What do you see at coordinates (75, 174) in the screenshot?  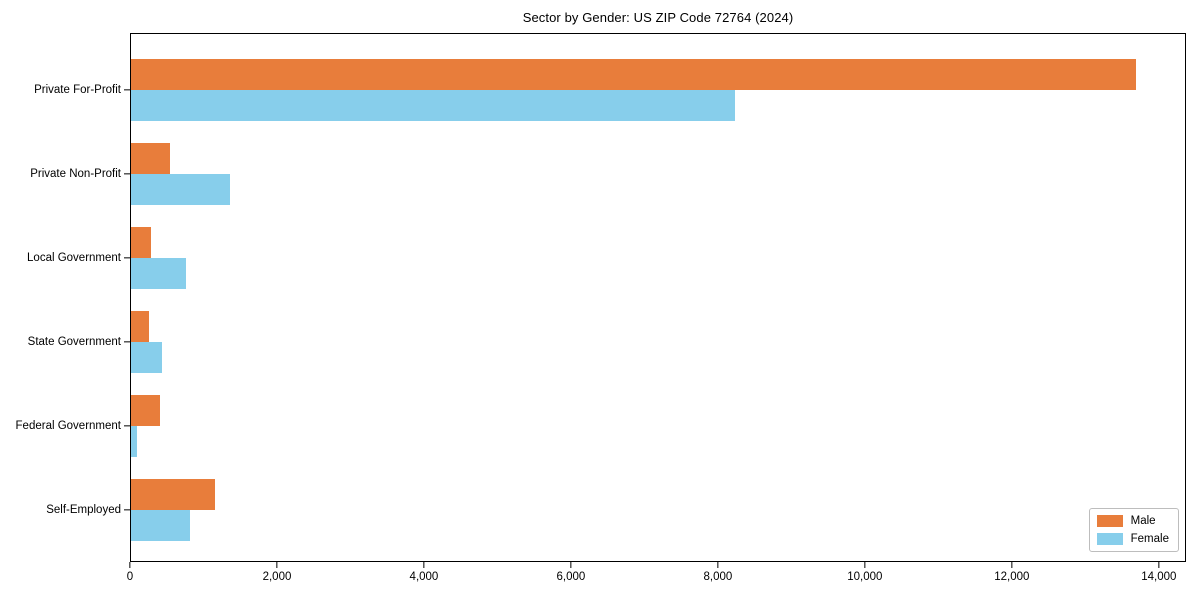 I see `y-axis-label-private-non-profit: Private Non-Profit` at bounding box center [75, 174].